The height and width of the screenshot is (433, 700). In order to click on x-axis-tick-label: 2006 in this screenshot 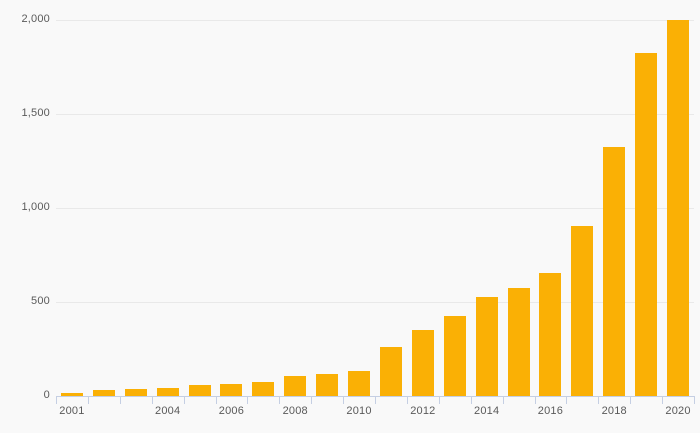, I will do `click(231, 411)`.